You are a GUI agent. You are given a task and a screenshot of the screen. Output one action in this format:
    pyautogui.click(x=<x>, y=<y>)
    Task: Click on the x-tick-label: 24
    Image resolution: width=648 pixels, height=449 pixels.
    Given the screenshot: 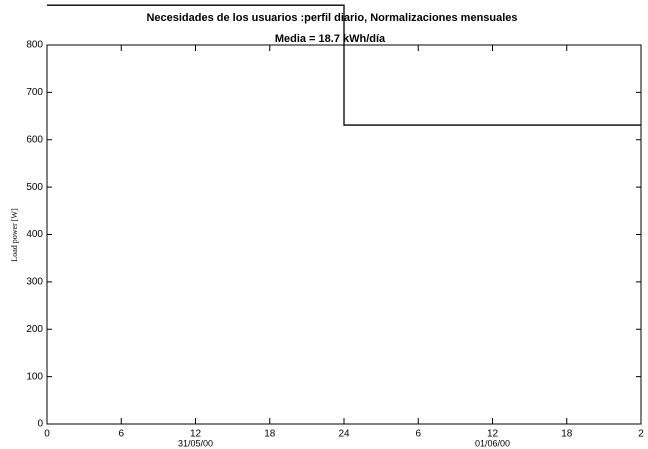 What is the action you would take?
    pyautogui.click(x=344, y=434)
    